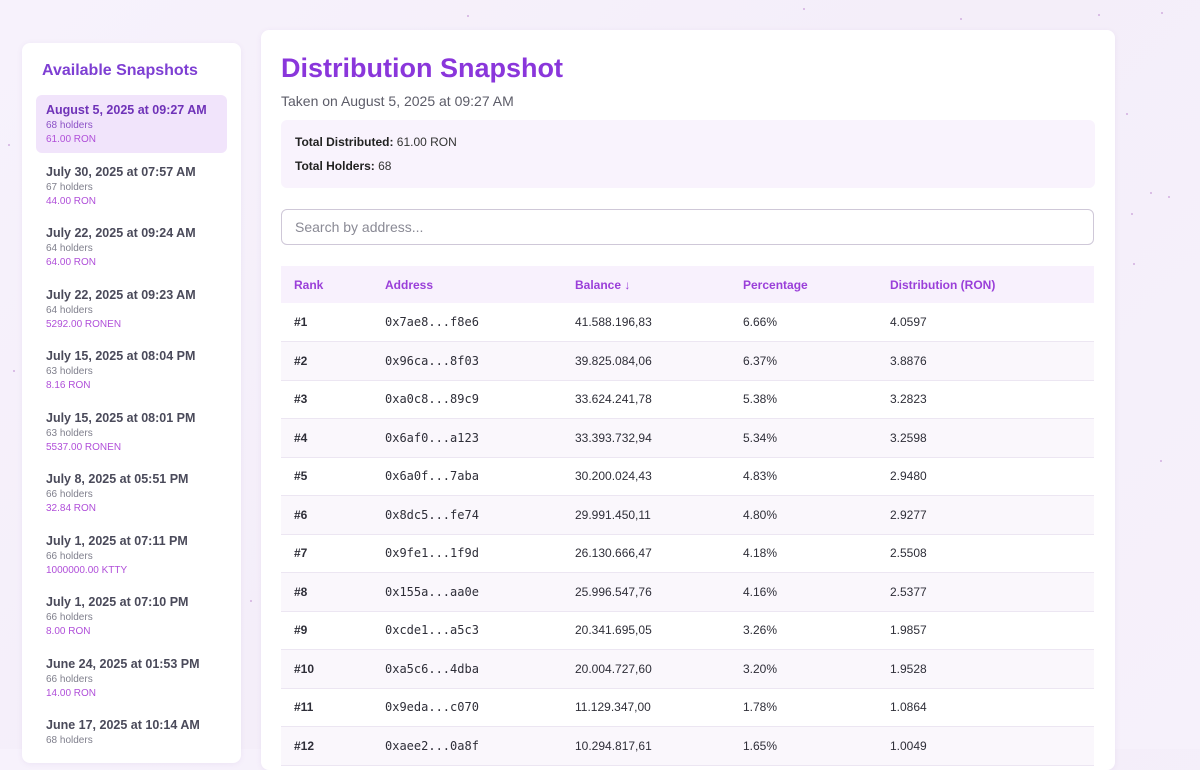  I want to click on percentage-cell: 1.65%, so click(803, 746).